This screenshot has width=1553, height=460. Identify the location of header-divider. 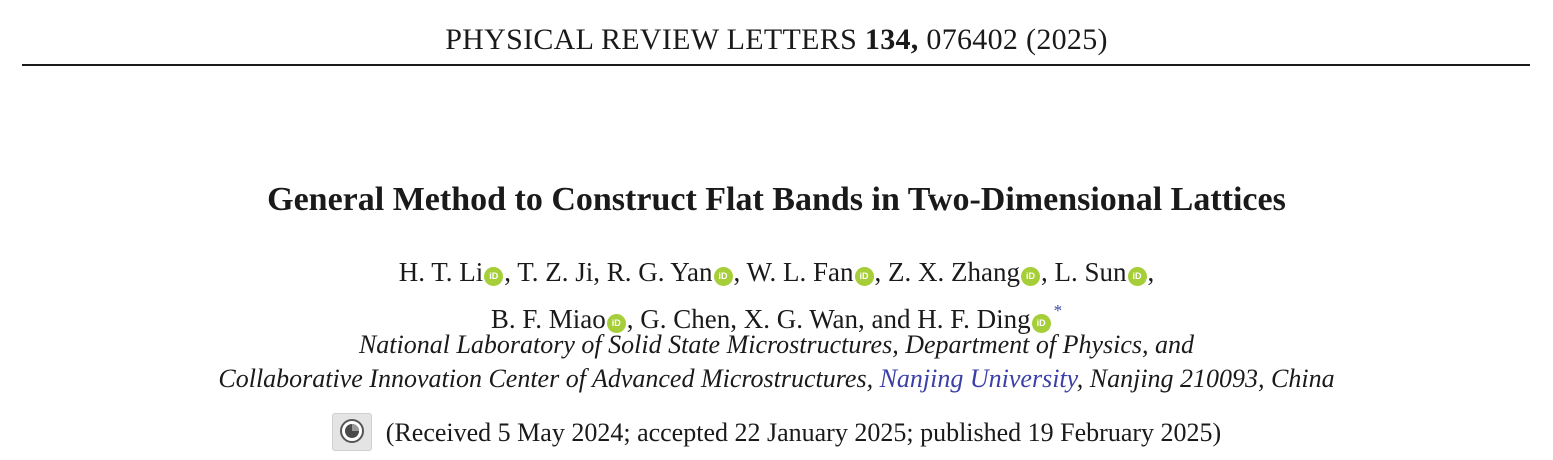
(776, 65).